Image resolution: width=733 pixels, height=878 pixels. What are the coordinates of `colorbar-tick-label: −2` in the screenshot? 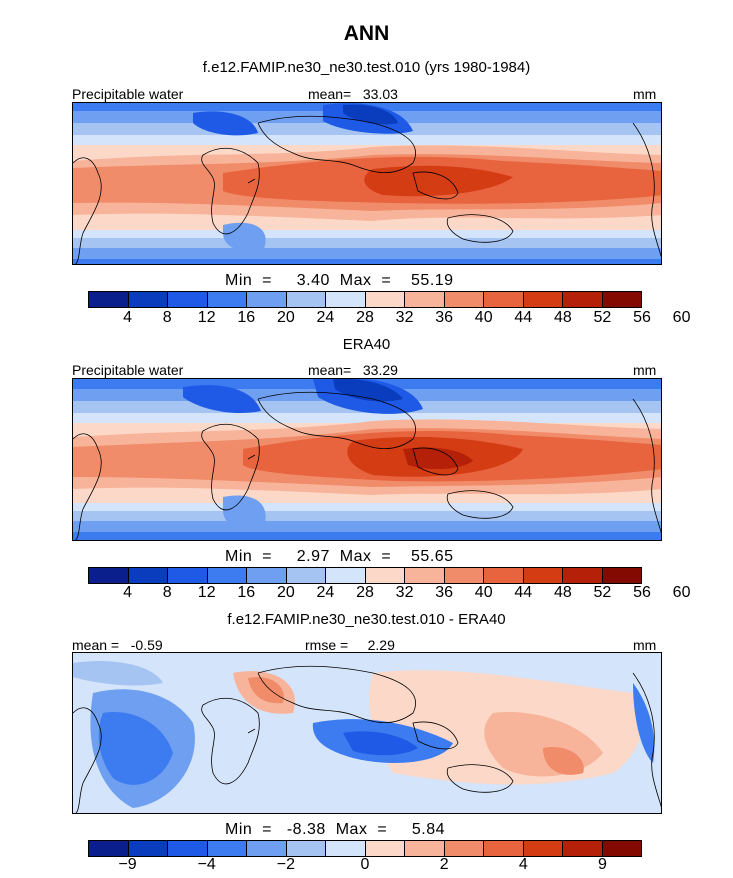 It's located at (285, 864).